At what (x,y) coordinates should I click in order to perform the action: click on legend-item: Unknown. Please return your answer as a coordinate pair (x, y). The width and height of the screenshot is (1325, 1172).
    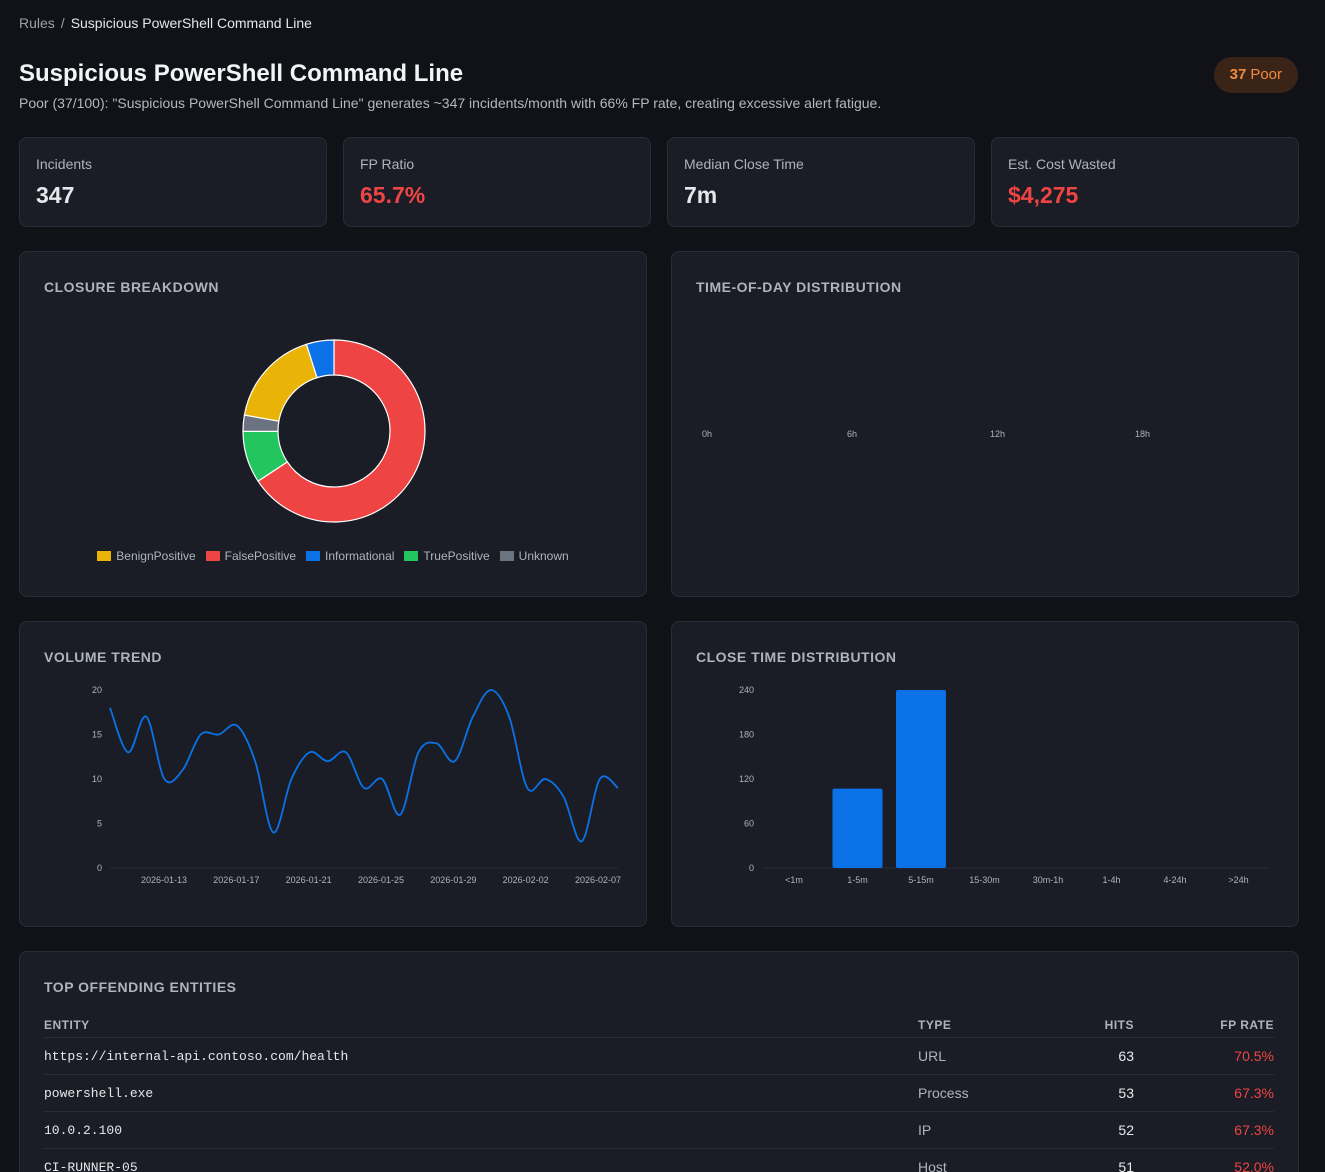
    Looking at the image, I should click on (534, 556).